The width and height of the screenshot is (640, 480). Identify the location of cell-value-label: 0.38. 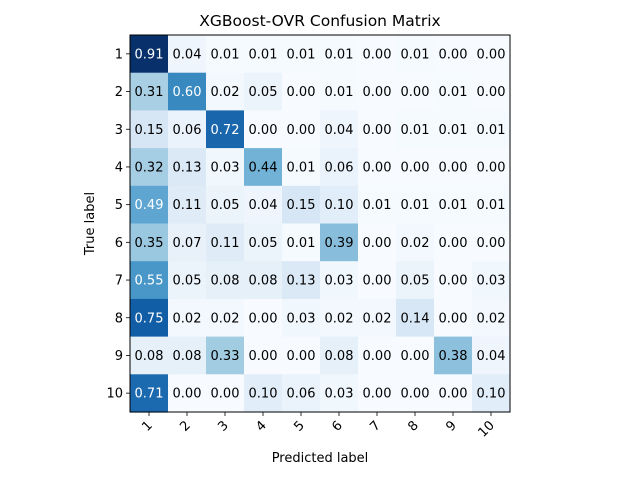
(453, 356).